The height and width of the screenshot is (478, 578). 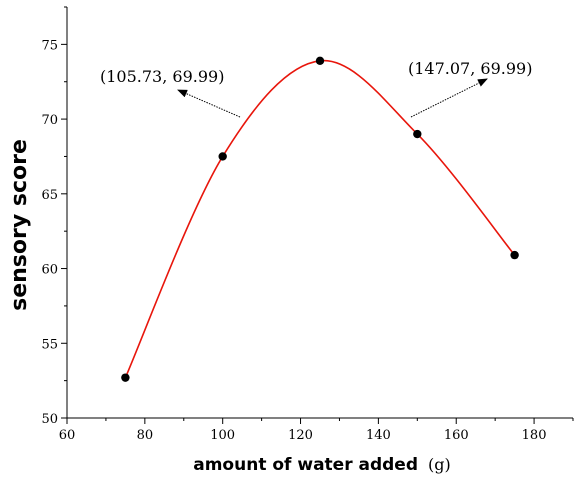 What do you see at coordinates (49, 120) in the screenshot?
I see `y-tick-label: 70` at bounding box center [49, 120].